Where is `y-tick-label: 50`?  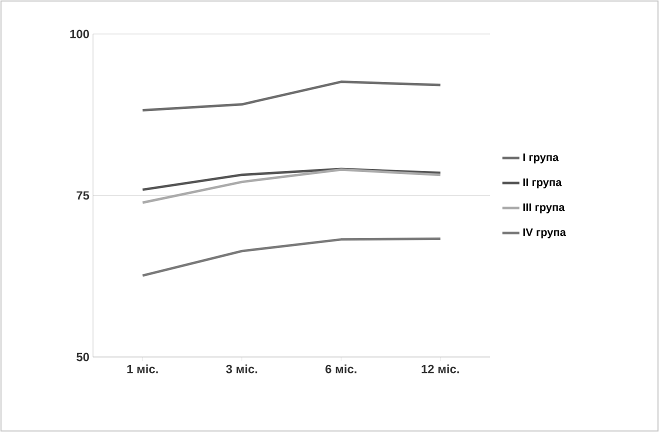
y-tick-label: 50 is located at coordinates (82, 357).